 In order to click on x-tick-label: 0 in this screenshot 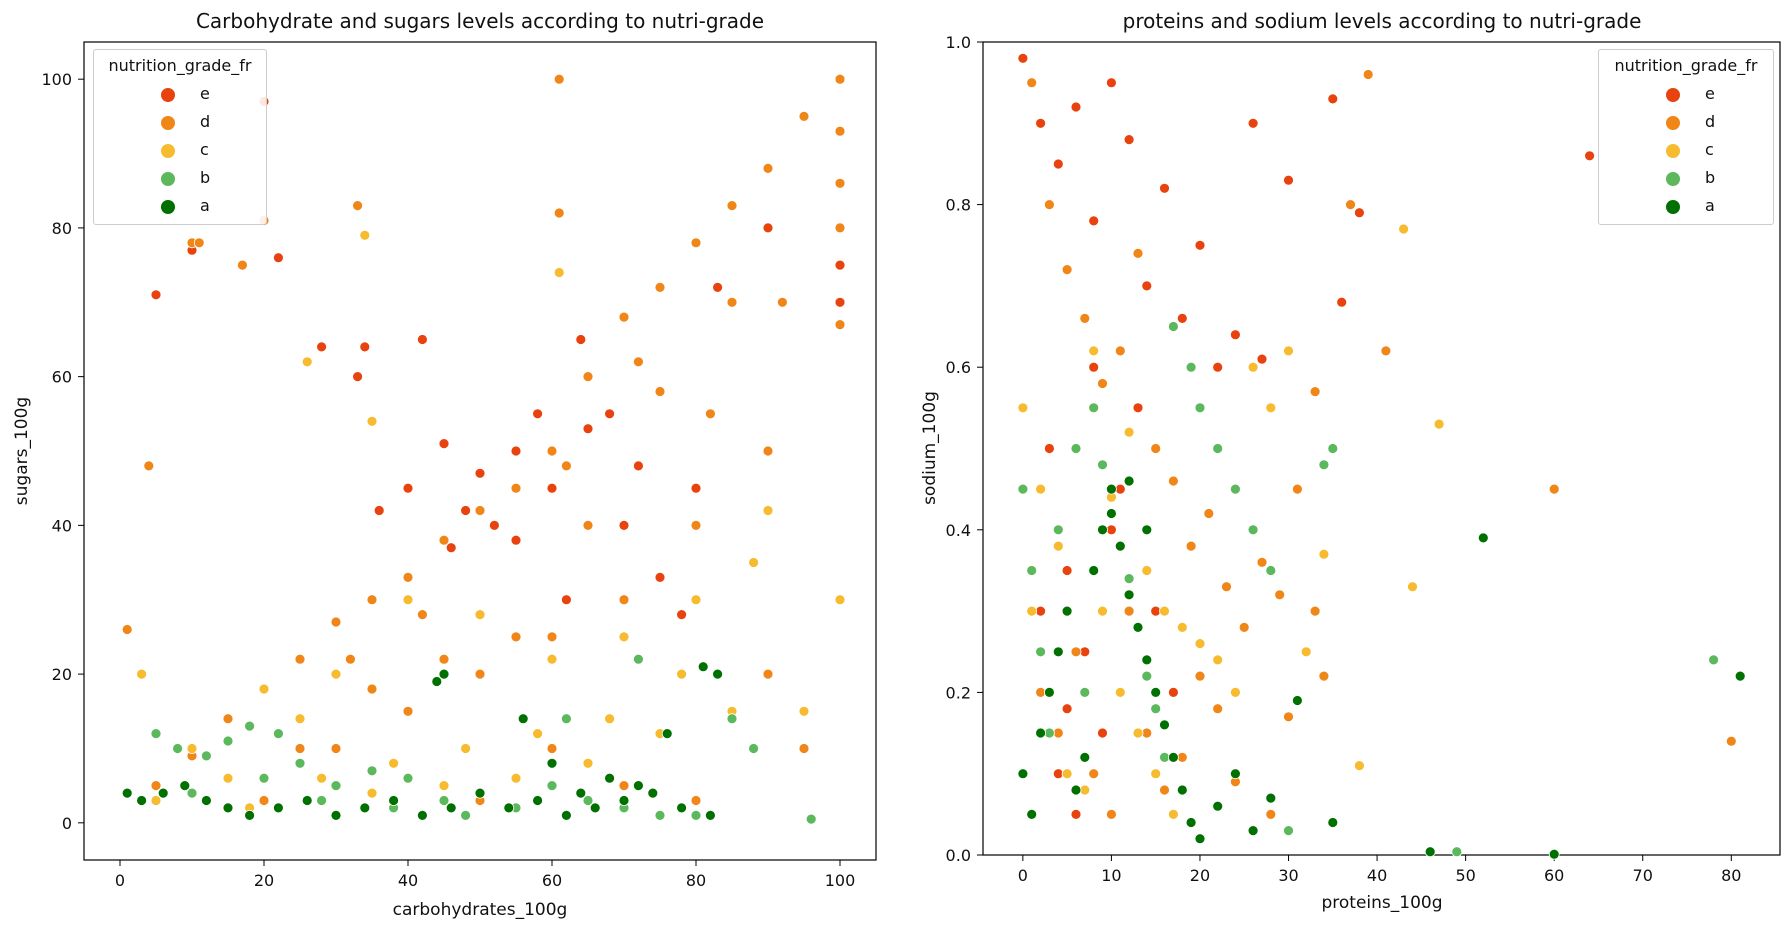, I will do `click(120, 880)`.